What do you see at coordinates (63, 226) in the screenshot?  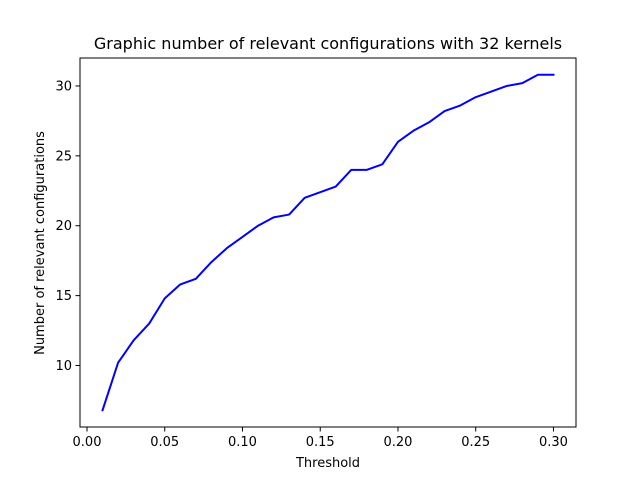 I see `y-tick-label: 20` at bounding box center [63, 226].